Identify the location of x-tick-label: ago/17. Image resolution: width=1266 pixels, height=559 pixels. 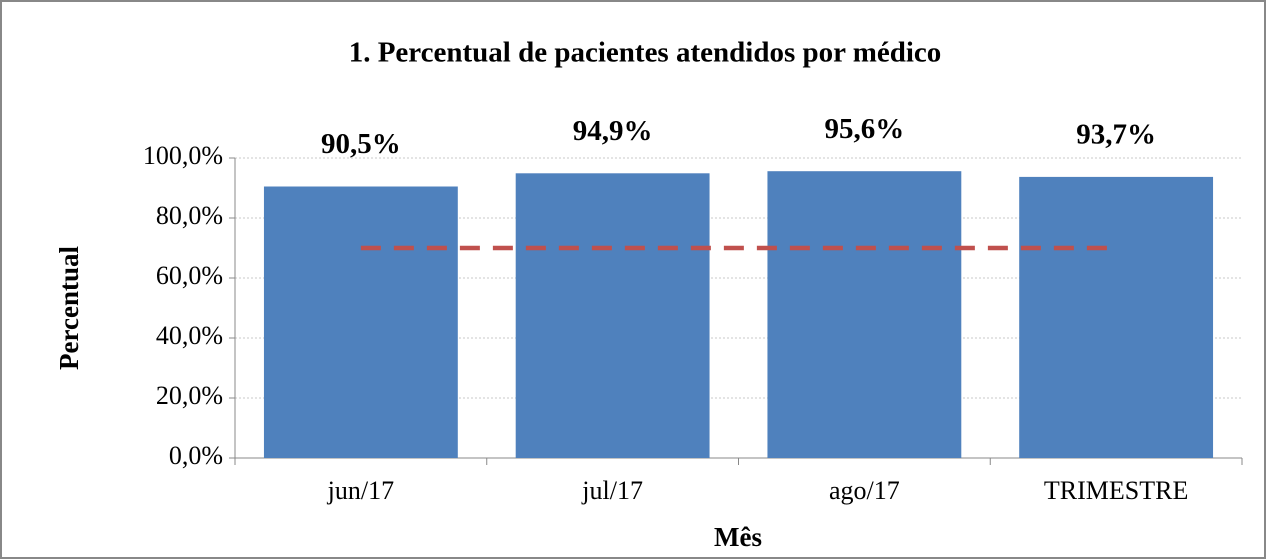
(864, 490).